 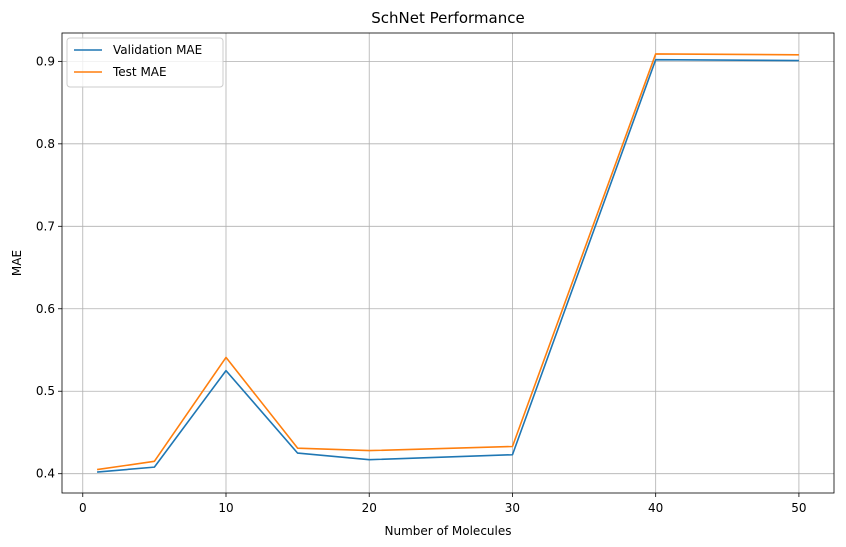 What do you see at coordinates (512, 508) in the screenshot?
I see `x-tick-label: 30` at bounding box center [512, 508].